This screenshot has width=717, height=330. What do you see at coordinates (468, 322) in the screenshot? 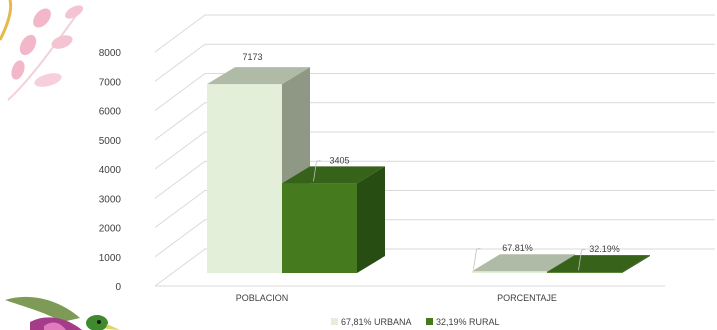
I see `legend-label-rural: 32,19% RURAL` at bounding box center [468, 322].